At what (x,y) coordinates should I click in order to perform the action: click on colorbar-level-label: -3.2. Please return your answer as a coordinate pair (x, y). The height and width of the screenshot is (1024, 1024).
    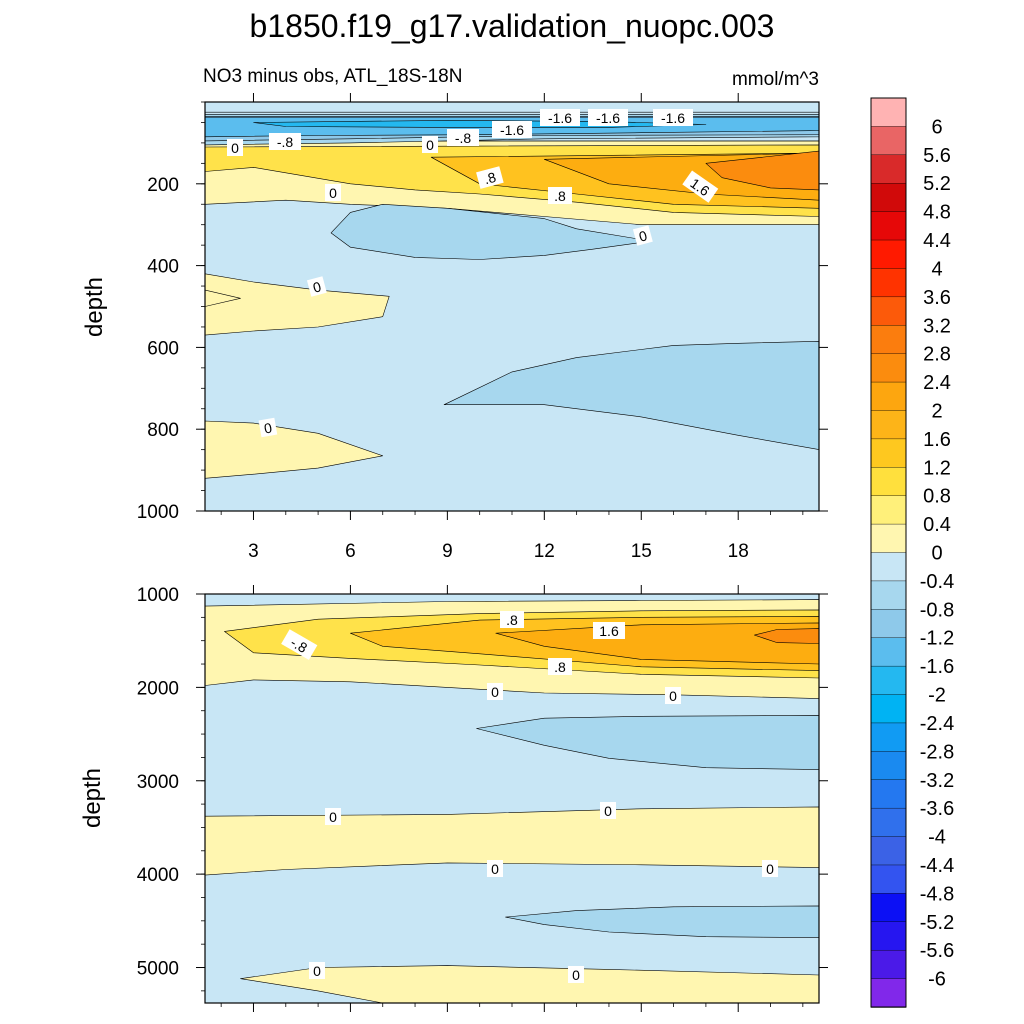
    Looking at the image, I should click on (937, 781).